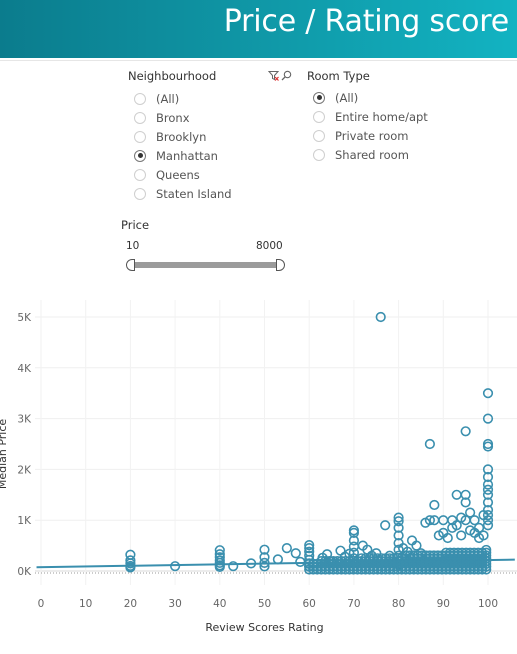 This screenshot has height=654, width=517. What do you see at coordinates (133, 246) in the screenshot?
I see `price-min-value: 10` at bounding box center [133, 246].